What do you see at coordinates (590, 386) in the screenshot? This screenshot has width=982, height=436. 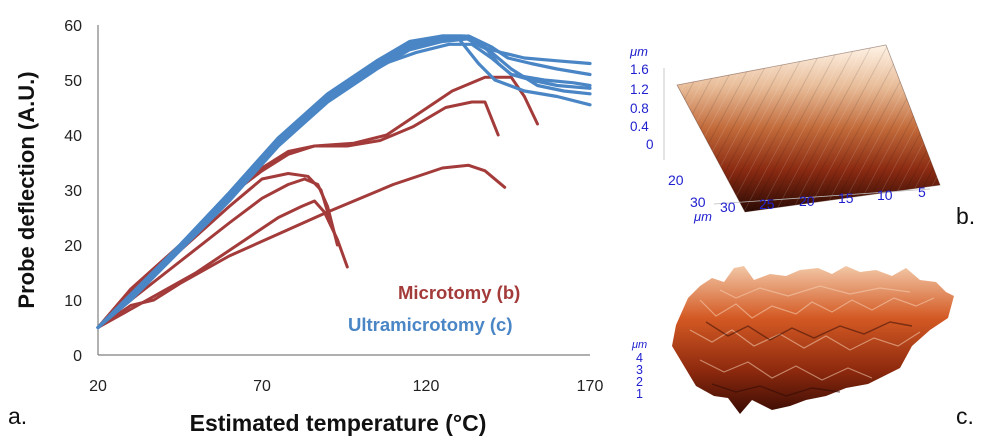 I see `x-tick-label: 170` at bounding box center [590, 386].